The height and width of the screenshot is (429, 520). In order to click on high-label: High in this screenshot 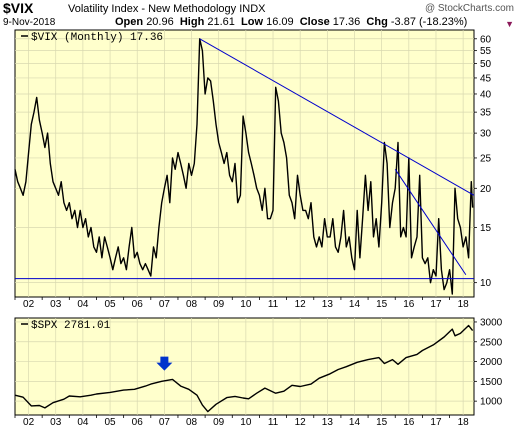, I will do `click(192, 22)`.